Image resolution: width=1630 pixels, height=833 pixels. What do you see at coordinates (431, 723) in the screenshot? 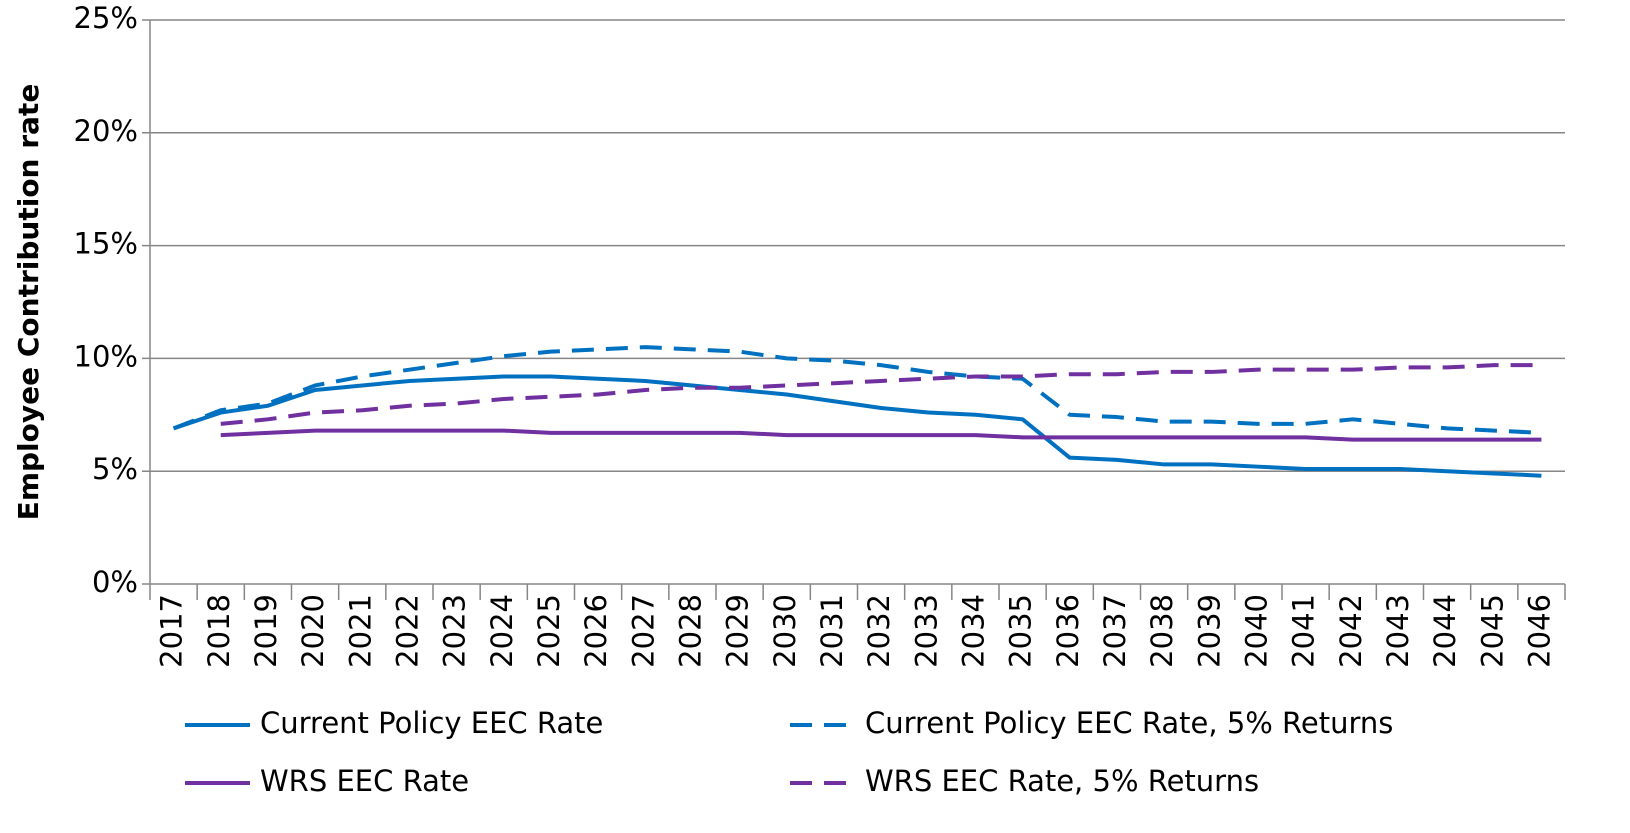
I see `legend-label: Current Policy EEC Rate` at bounding box center [431, 723].